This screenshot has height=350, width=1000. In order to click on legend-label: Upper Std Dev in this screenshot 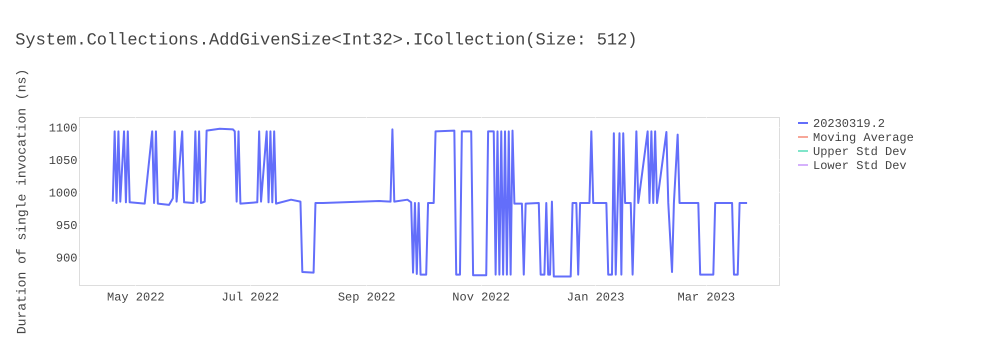, I will do `click(860, 152)`.